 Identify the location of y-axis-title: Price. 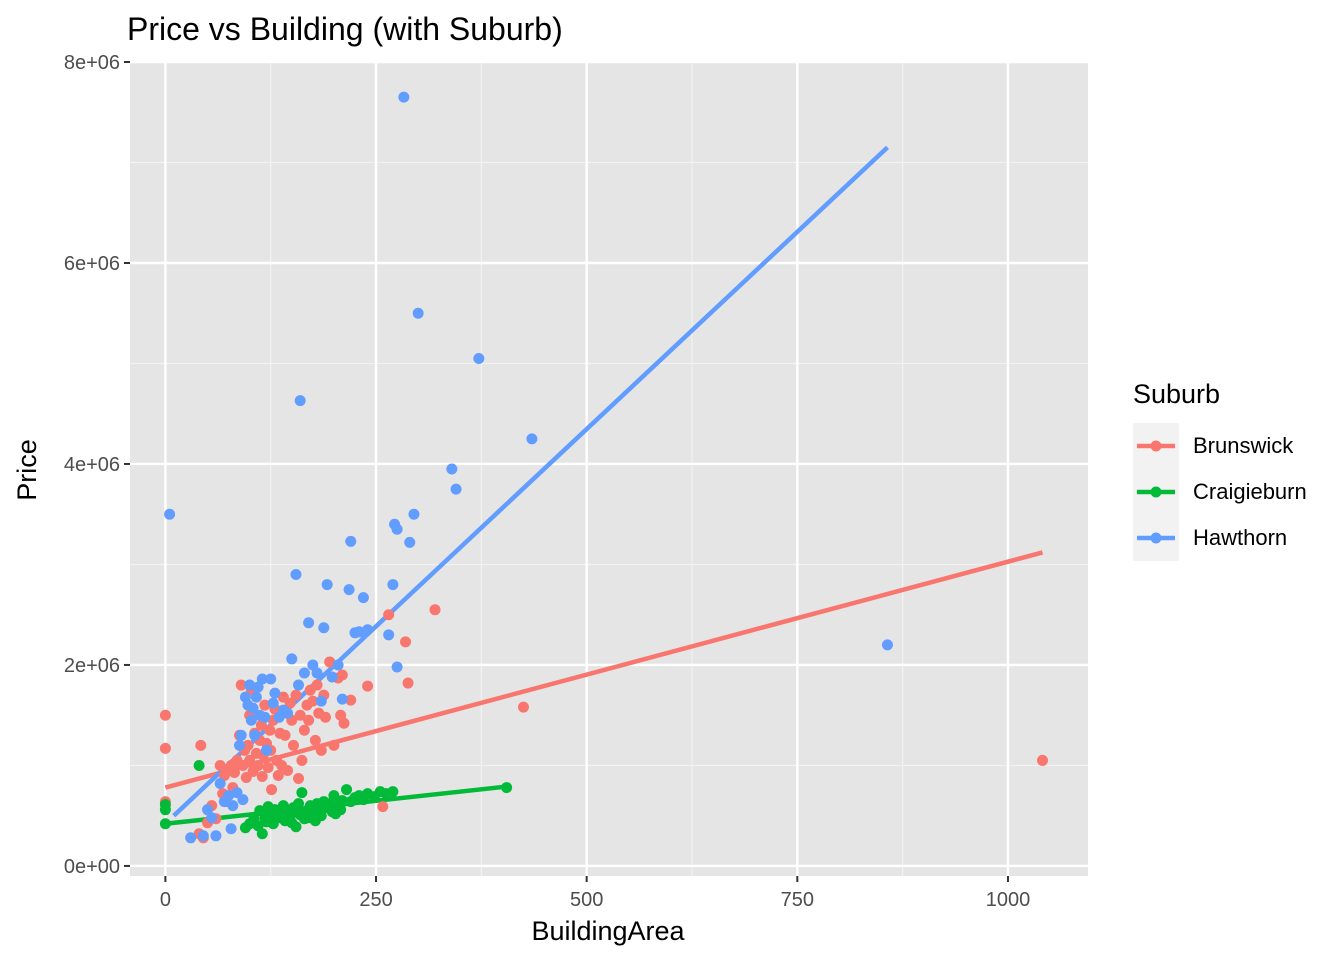
(27, 470).